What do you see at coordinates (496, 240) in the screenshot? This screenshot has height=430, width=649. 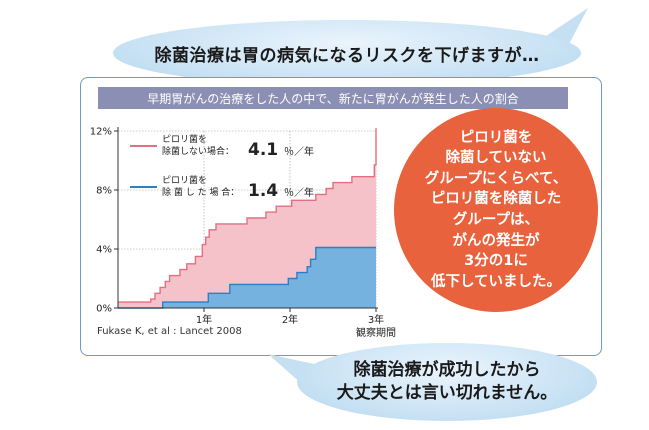 I see `callout-line: がんの発生が` at bounding box center [496, 240].